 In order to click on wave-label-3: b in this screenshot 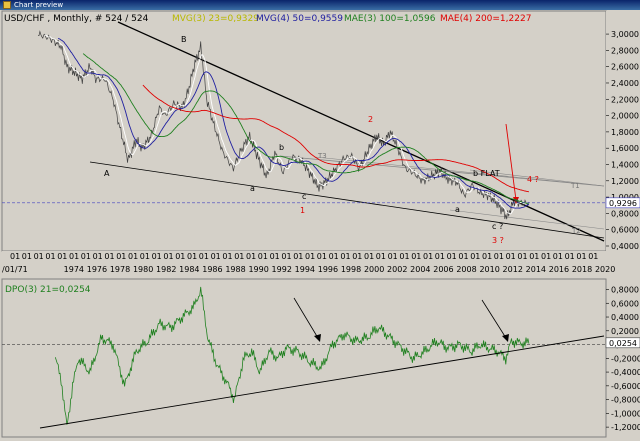, I will do `click(281, 147)`.